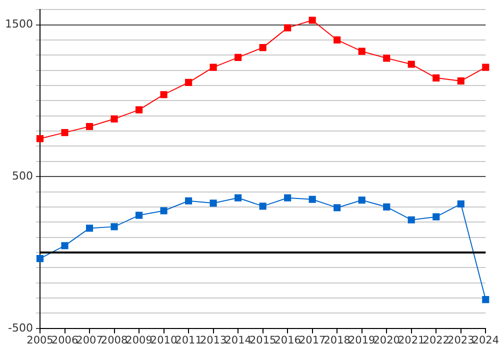  What do you see at coordinates (213, 340) in the screenshot?
I see `x-tick-label: 2013` at bounding box center [213, 340].